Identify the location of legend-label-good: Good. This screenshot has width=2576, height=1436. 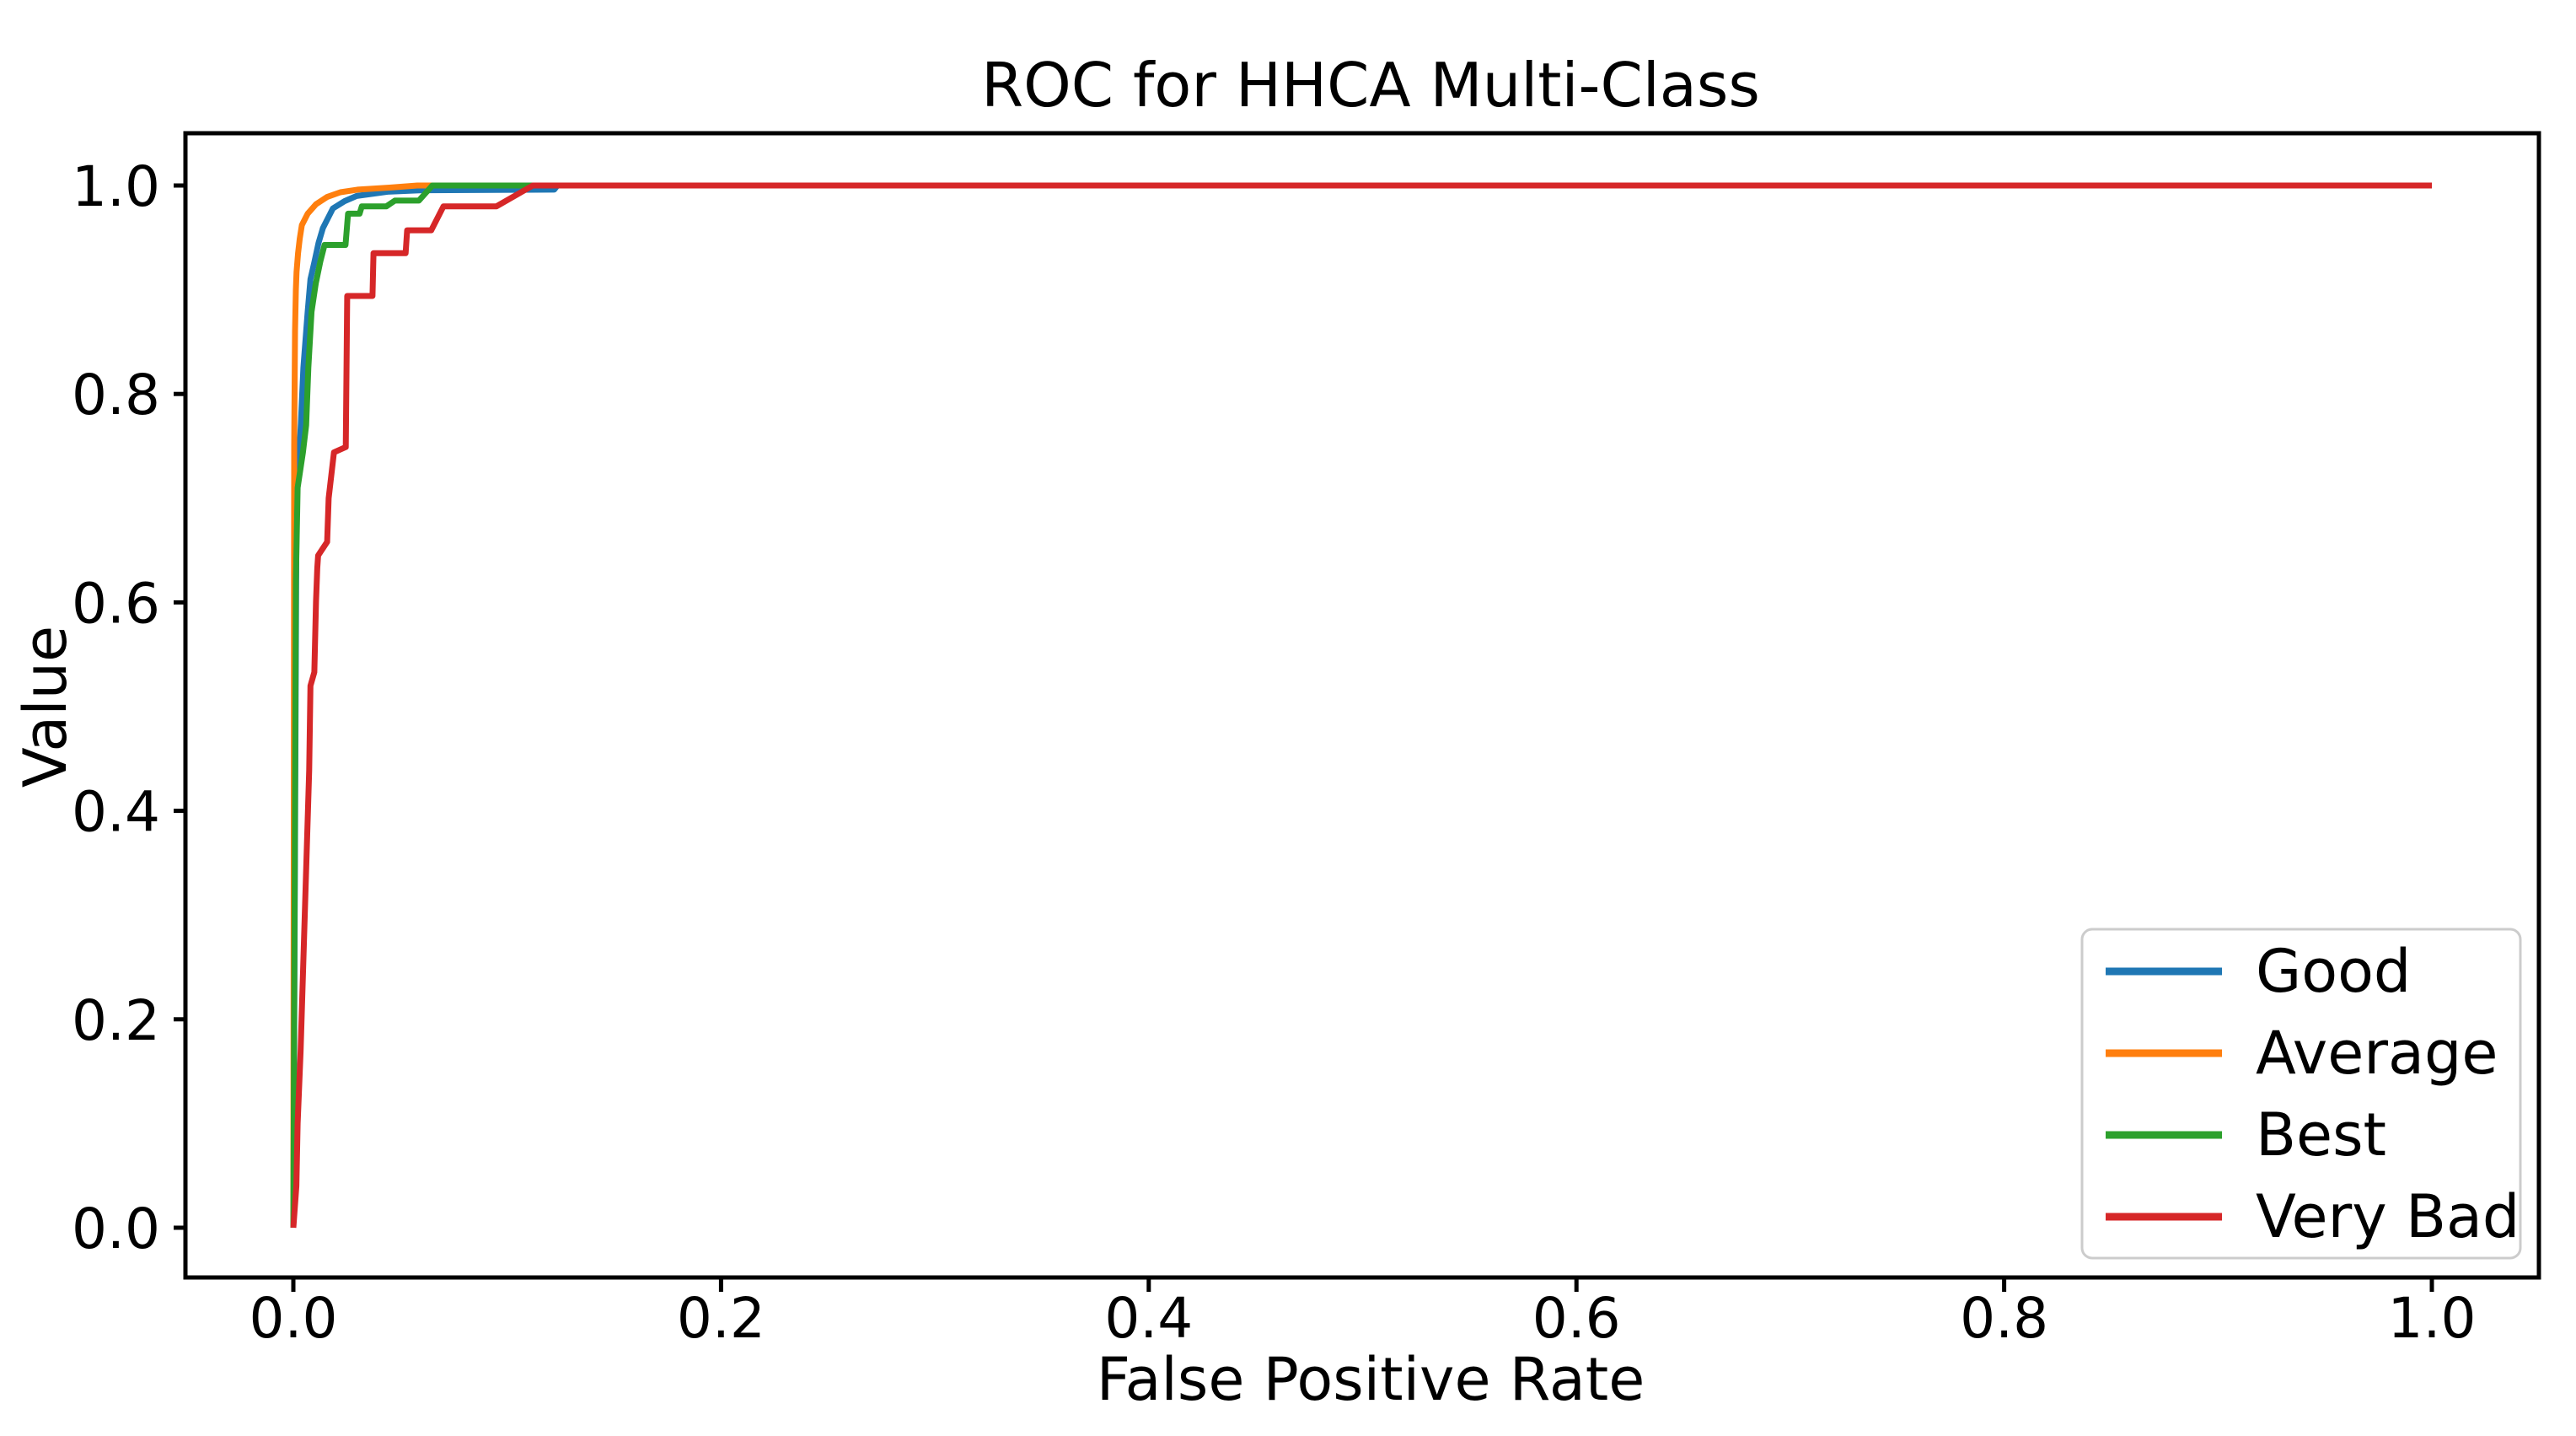
(2333, 971).